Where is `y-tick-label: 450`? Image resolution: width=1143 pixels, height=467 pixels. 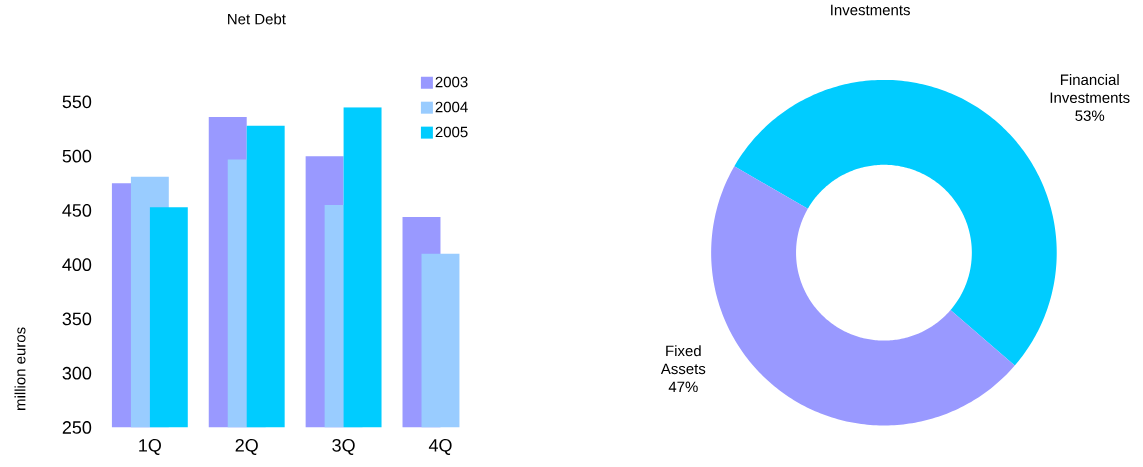 y-tick-label: 450 is located at coordinates (77, 210).